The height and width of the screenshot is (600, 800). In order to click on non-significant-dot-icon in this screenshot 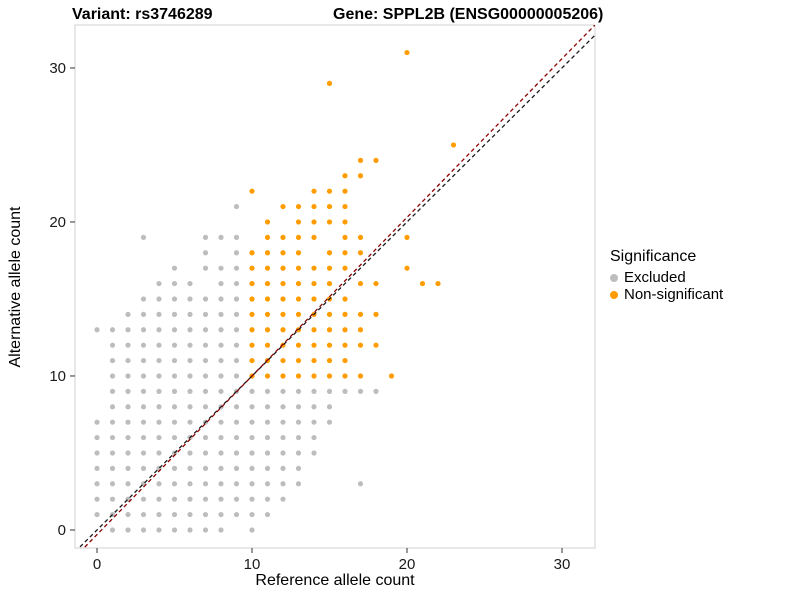, I will do `click(614, 294)`.